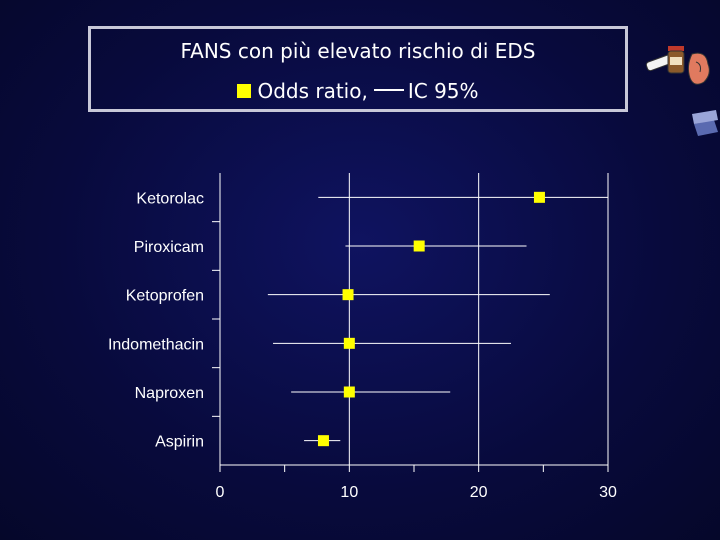 This screenshot has width=720, height=540. I want to click on odds-ratio-marker-piroxicam, so click(419, 246).